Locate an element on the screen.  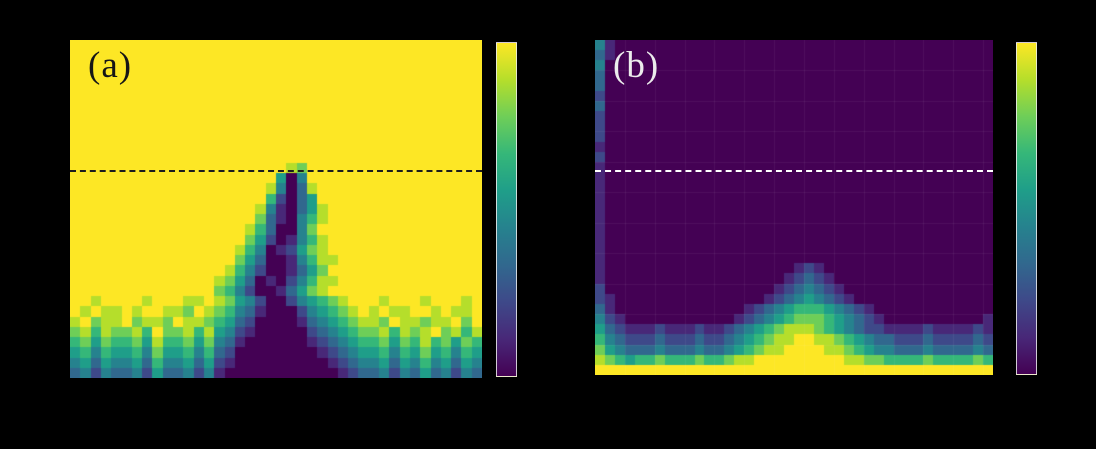
colorbar-b is located at coordinates (1026, 208).